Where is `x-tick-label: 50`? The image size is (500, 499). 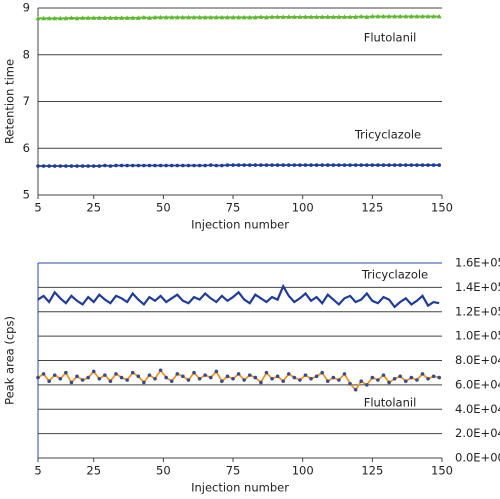 x-tick-label: 50 is located at coordinates (163, 471).